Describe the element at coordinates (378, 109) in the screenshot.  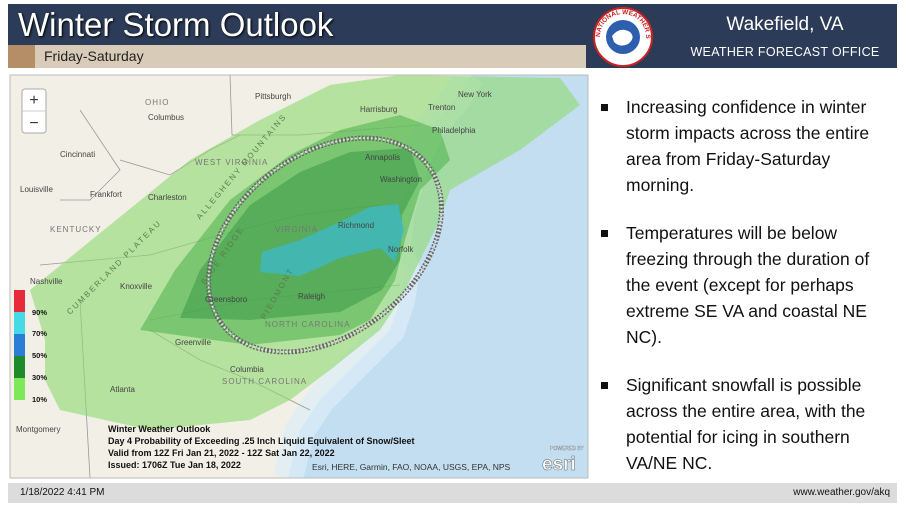
I see `map-label: Harrisburg` at that location.